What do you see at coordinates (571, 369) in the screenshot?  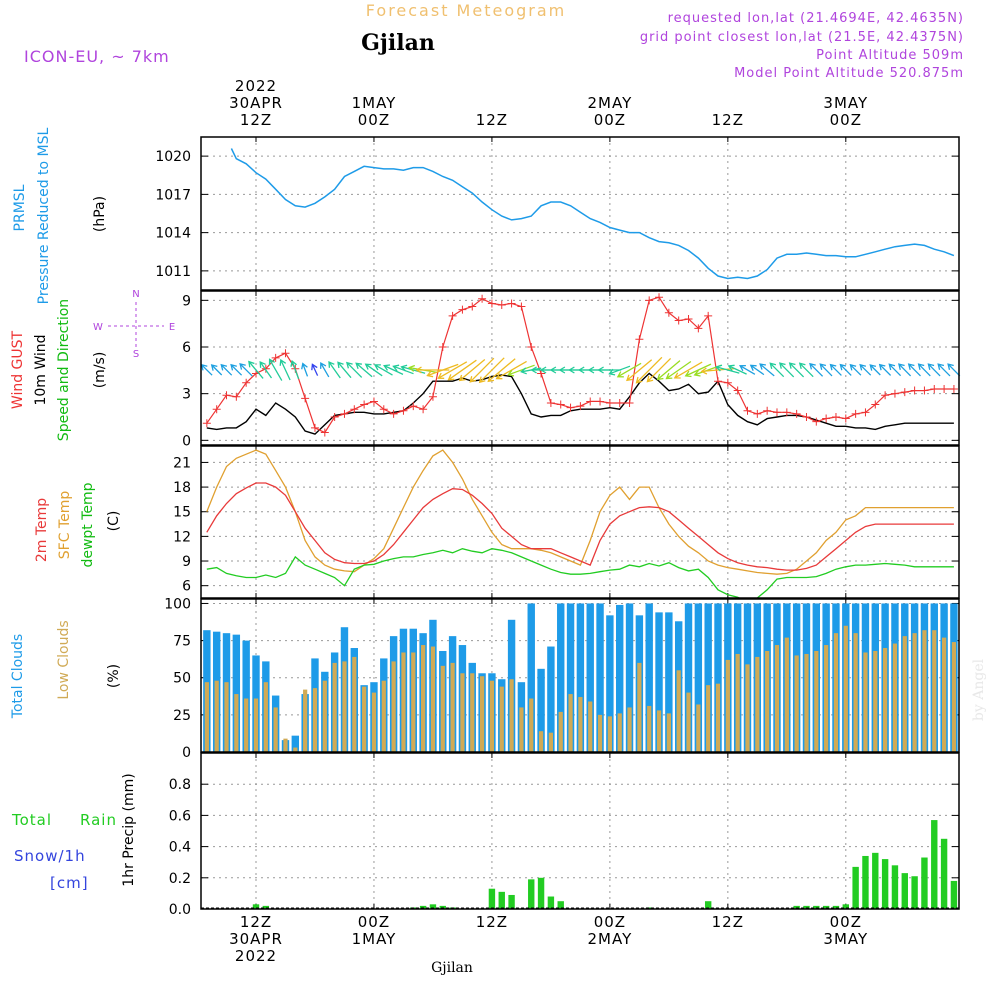 I see `wind-panel: 0 3 6 9` at bounding box center [571, 369].